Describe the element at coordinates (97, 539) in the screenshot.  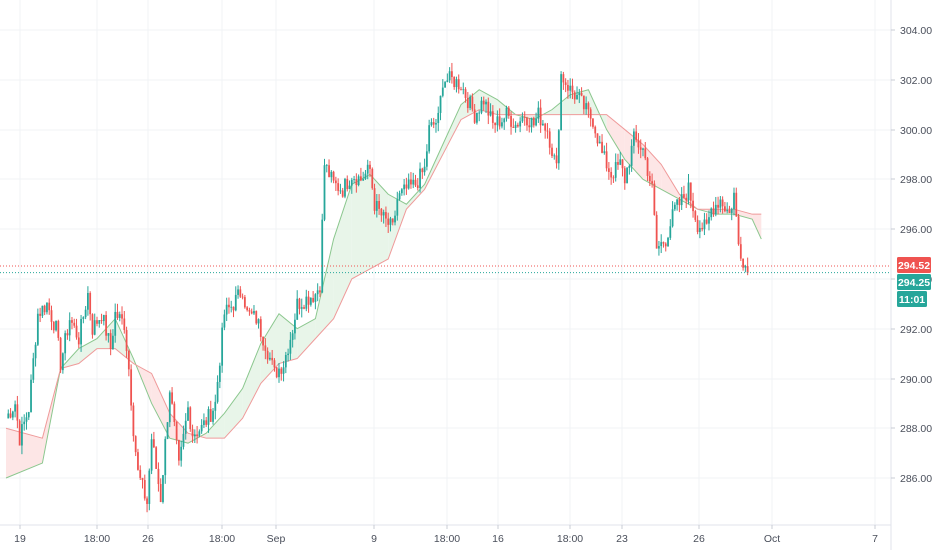
I see `x-tick-label: 18:00` at that location.